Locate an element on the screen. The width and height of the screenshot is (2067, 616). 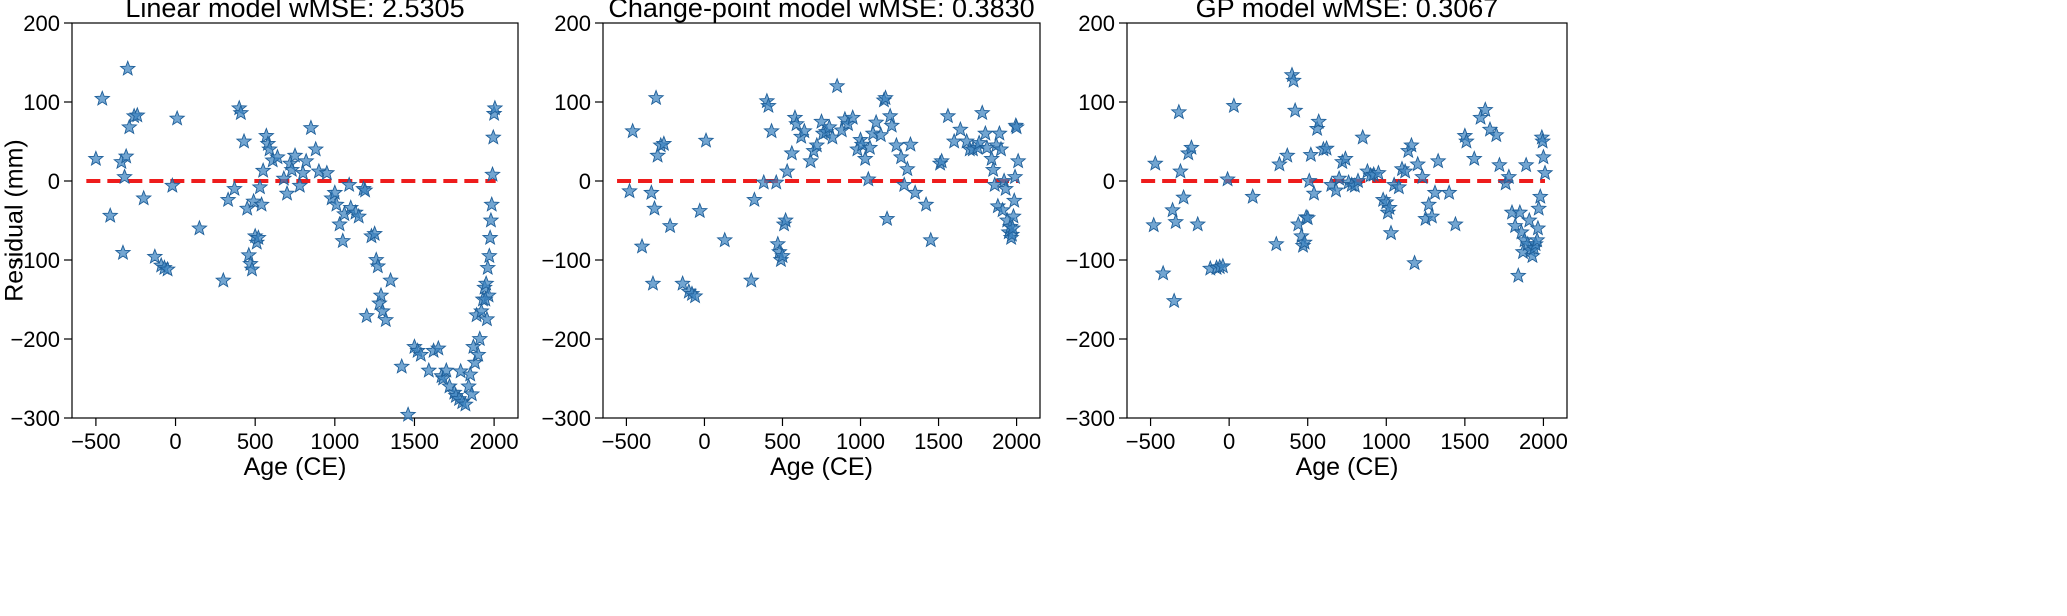
plot-frame is located at coordinates (295, 220).